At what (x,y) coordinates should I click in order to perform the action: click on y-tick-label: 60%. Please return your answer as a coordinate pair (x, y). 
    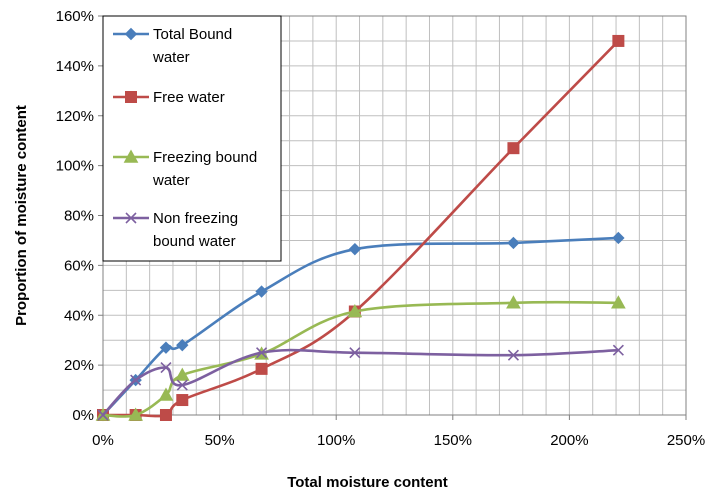
    Looking at the image, I should click on (79, 265).